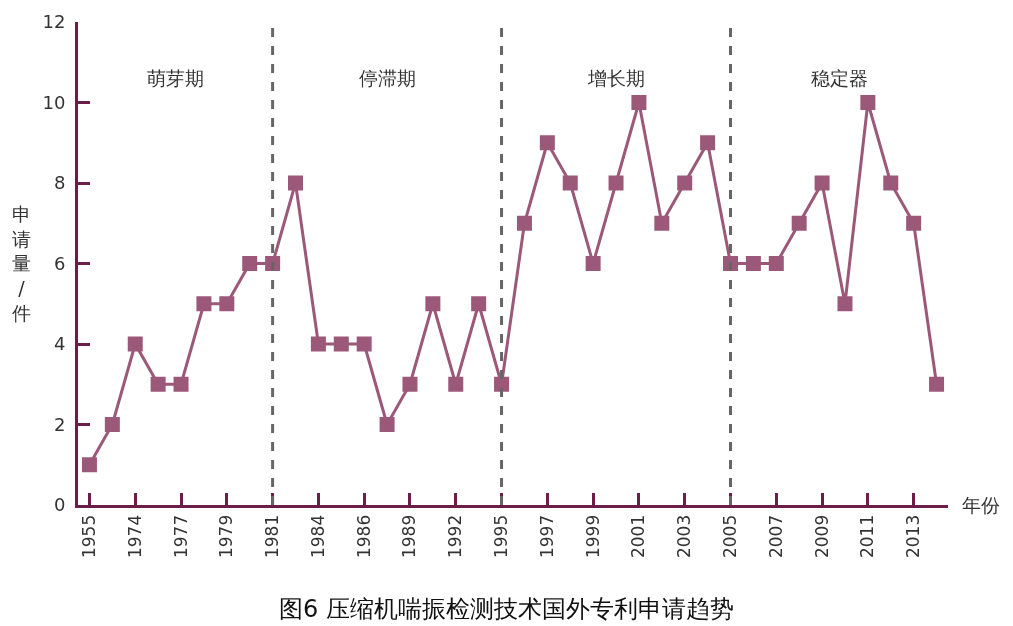 The width and height of the screenshot is (1013, 626). I want to click on x-tick-label: 1977, so click(180, 536).